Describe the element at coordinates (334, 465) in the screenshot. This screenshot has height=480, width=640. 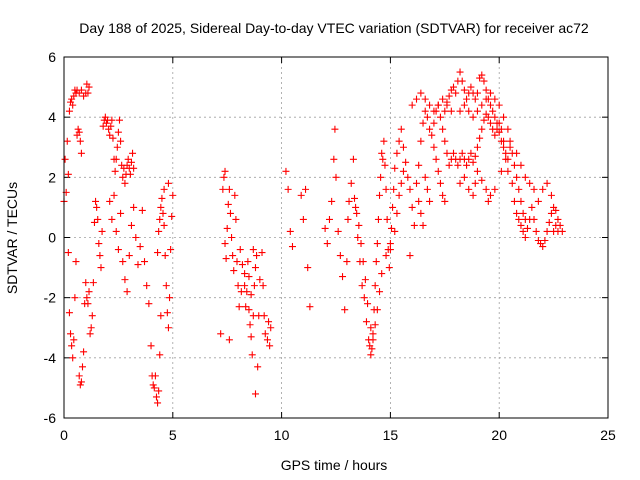
I see `x-axis-label: GPS time / hours` at that location.